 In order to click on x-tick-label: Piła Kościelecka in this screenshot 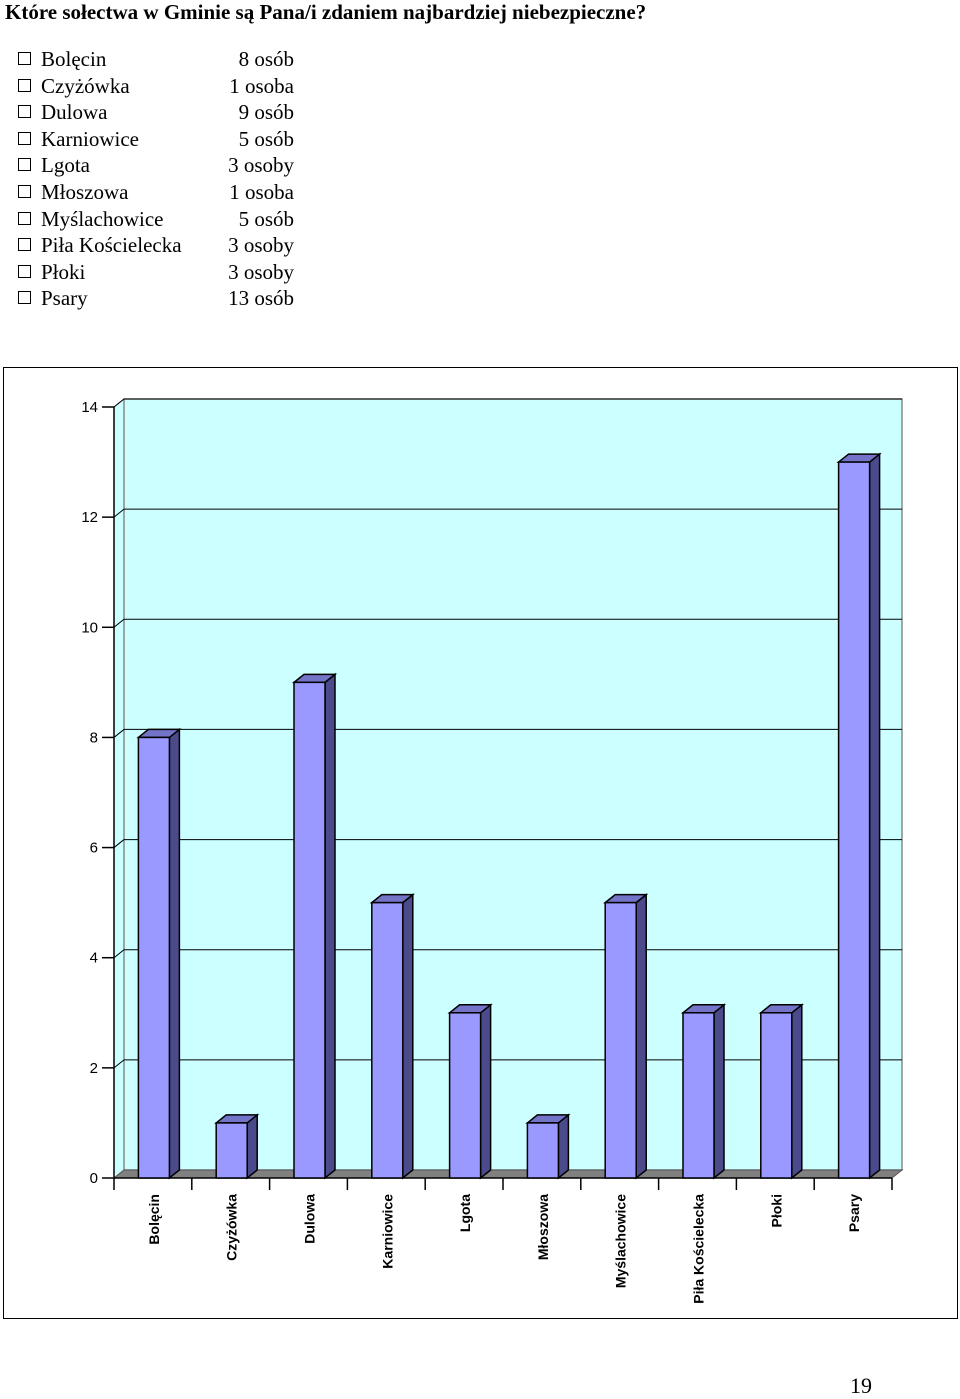, I will do `click(699, 1249)`.